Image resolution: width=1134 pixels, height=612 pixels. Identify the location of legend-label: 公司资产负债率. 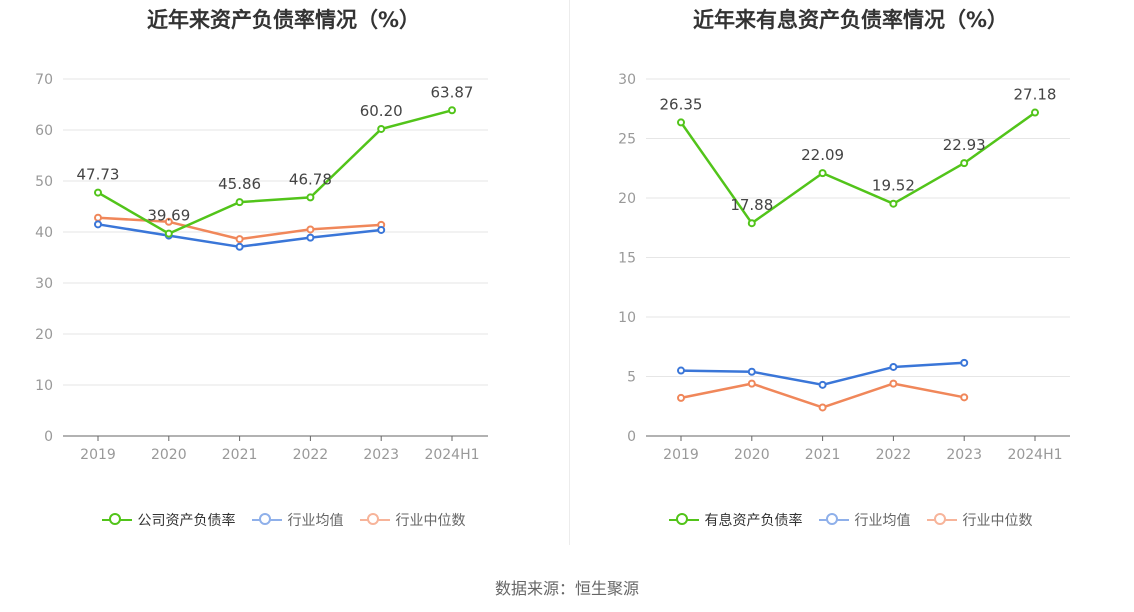
(186, 521).